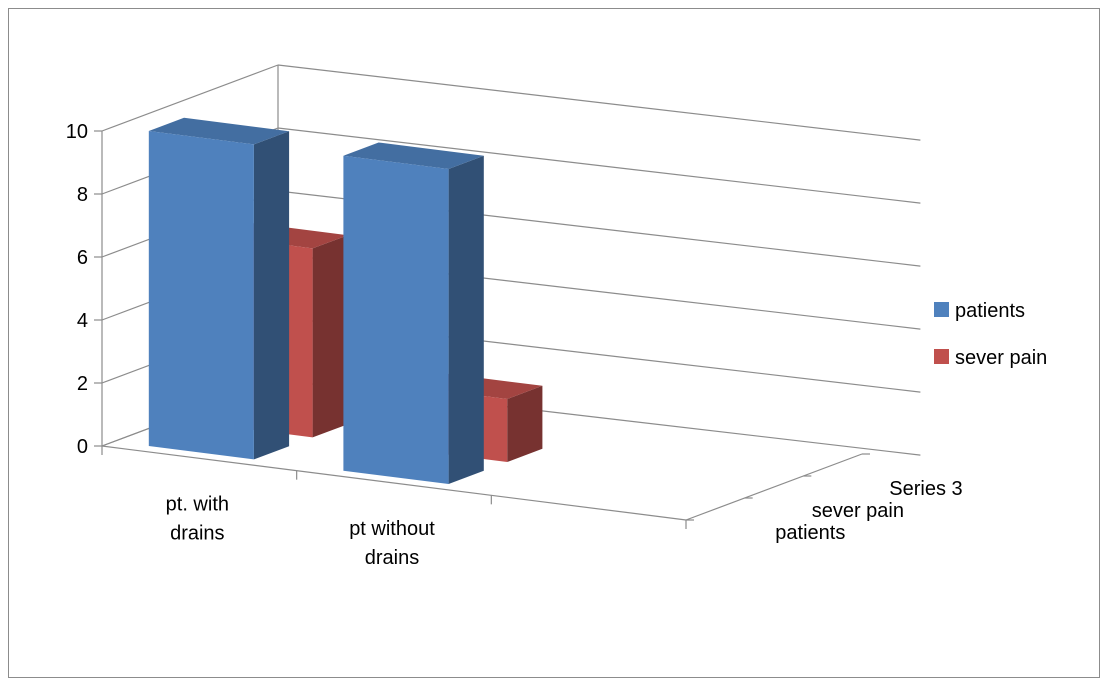 The image size is (1106, 678). What do you see at coordinates (925, 489) in the screenshot?
I see `depth-axis-label: Series 3` at bounding box center [925, 489].